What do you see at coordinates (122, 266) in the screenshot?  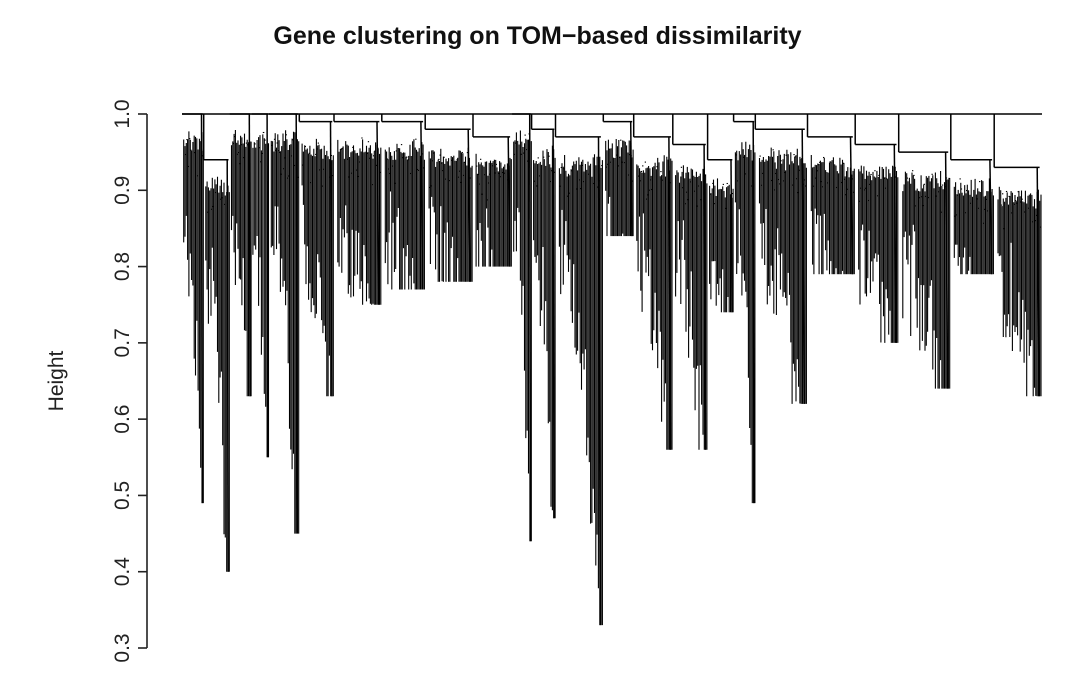 I see `y-tick-label: 0.8` at bounding box center [122, 266].